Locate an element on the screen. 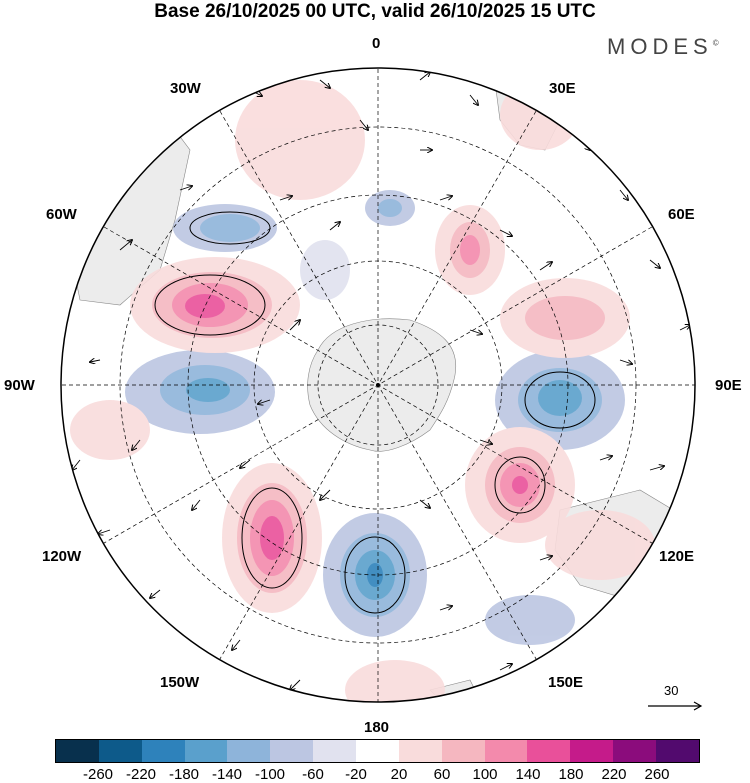  colorbar-tick-label: 20 is located at coordinates (399, 774).